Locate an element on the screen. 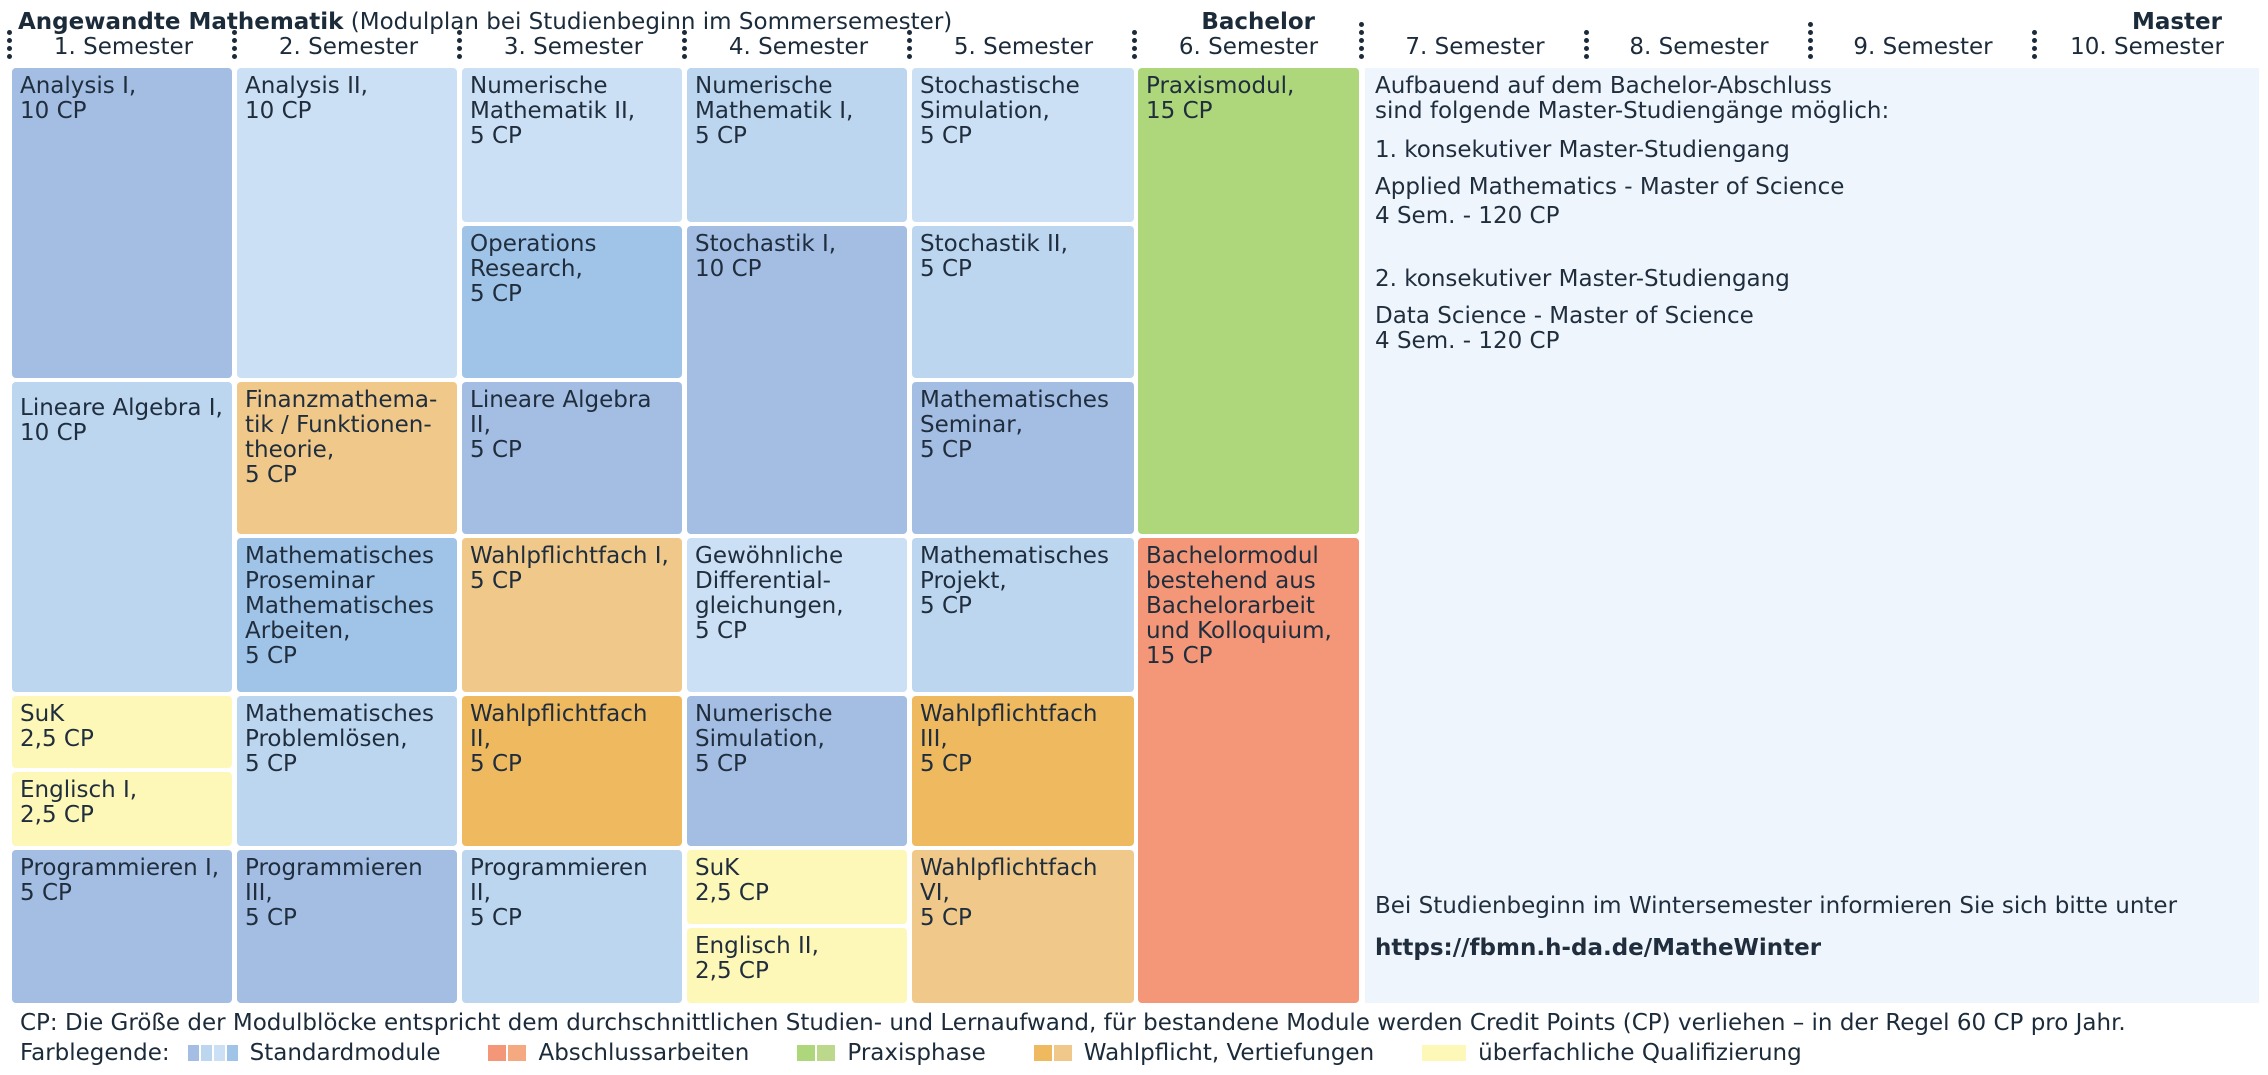  legend-item-standardmodule: Standardmodule is located at coordinates (313, 1053).